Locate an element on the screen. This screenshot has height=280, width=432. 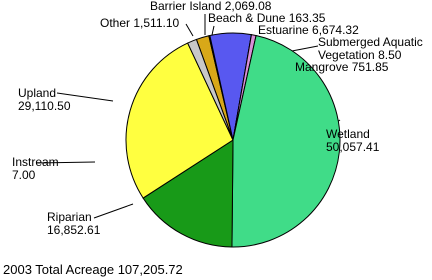
slice-label: Riparian 16,852.61 is located at coordinates (73, 224).